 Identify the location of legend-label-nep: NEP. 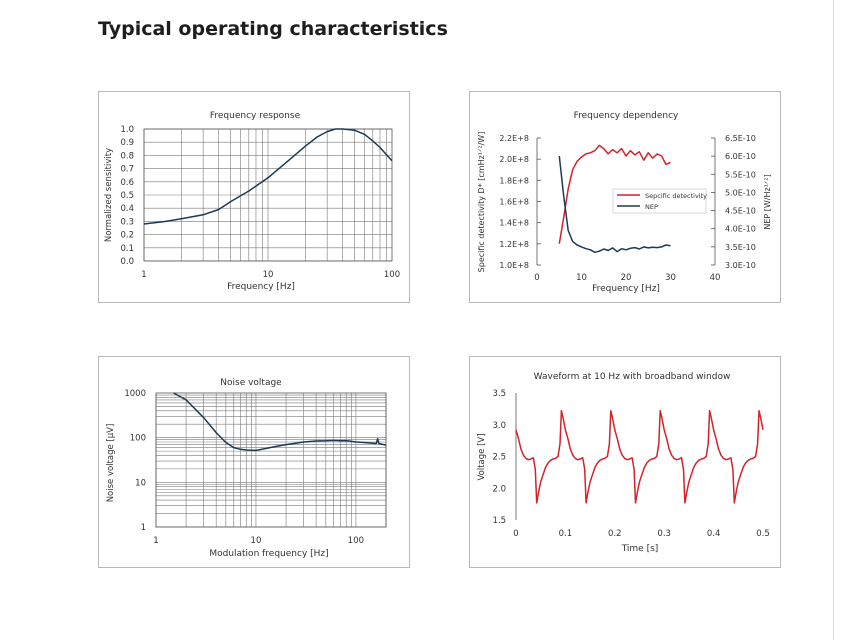
(651, 207).